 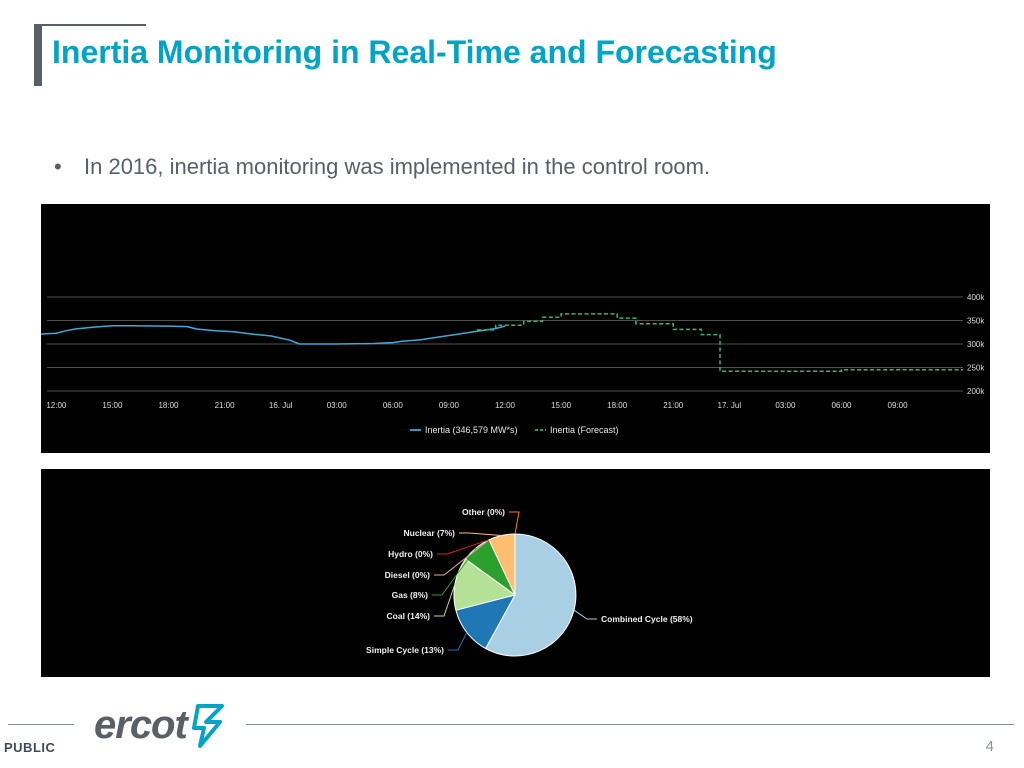 What do you see at coordinates (430, 533) in the screenshot?
I see `pie-slice-label: Nuclear (7%)` at bounding box center [430, 533].